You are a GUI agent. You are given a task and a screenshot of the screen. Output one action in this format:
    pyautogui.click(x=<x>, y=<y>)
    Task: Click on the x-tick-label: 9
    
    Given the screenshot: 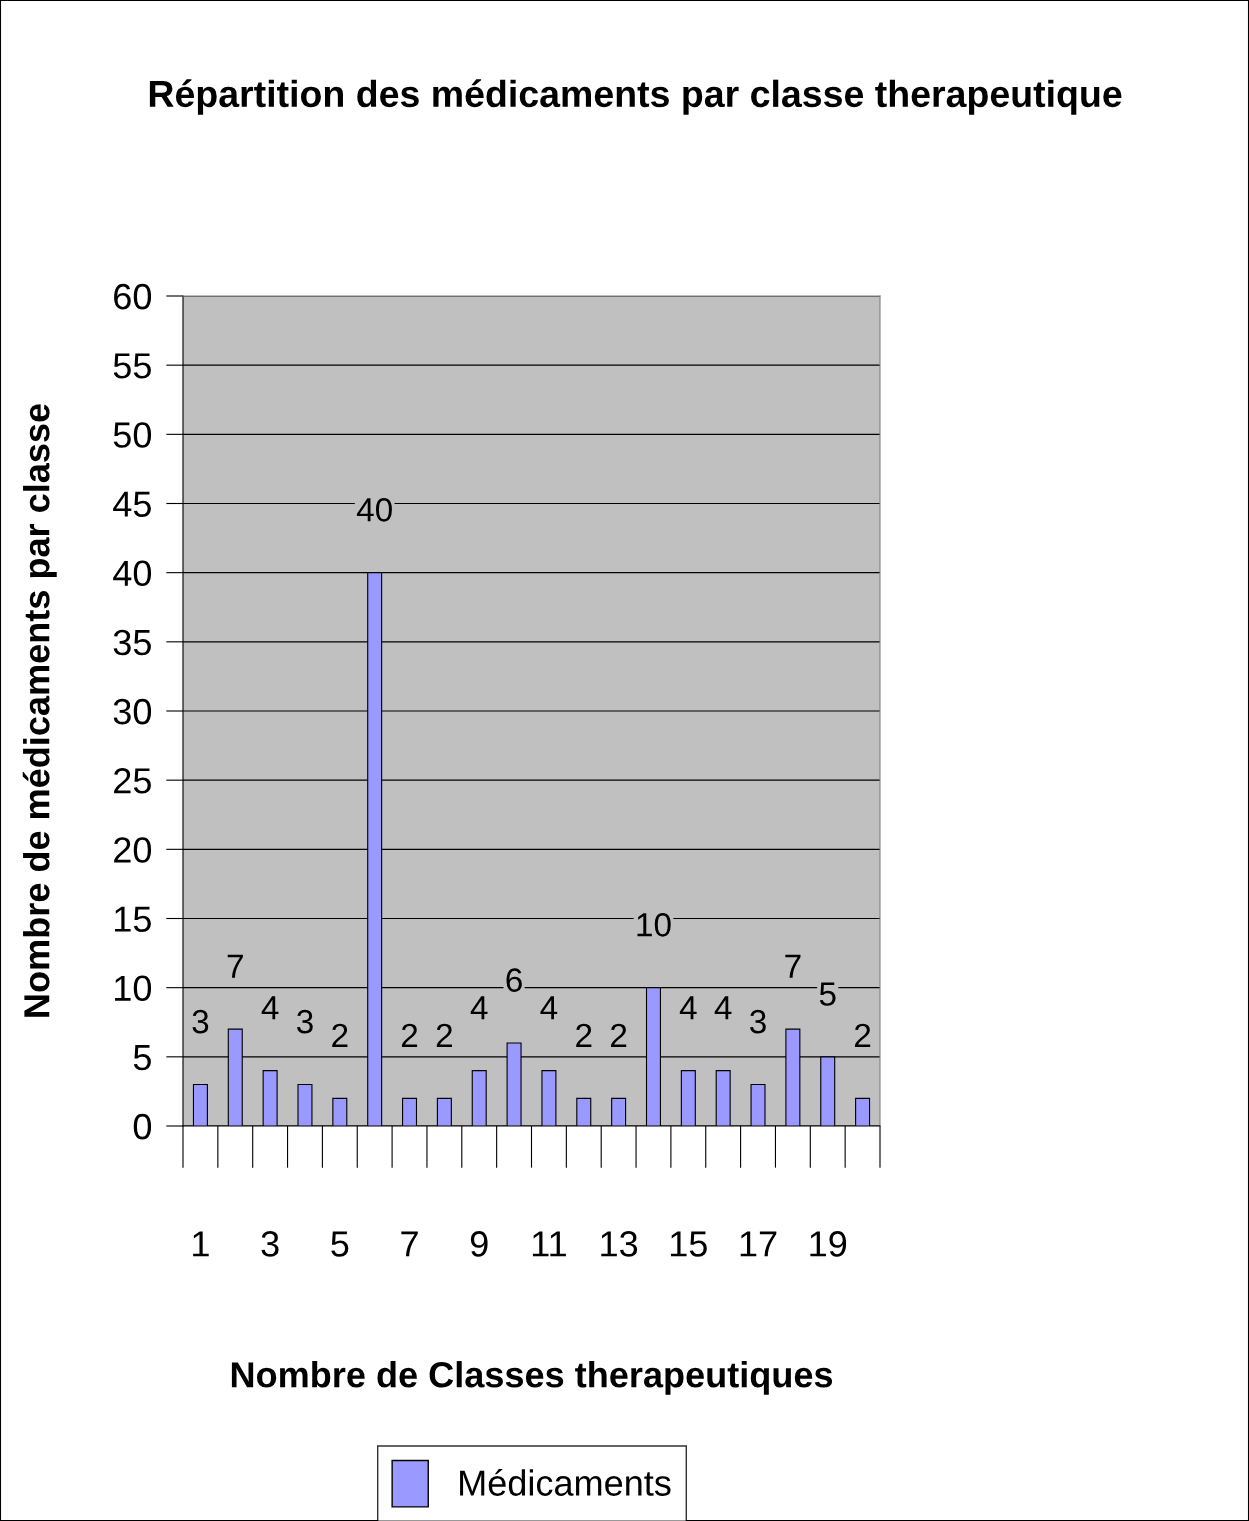 What is the action you would take?
    pyautogui.click(x=479, y=1244)
    